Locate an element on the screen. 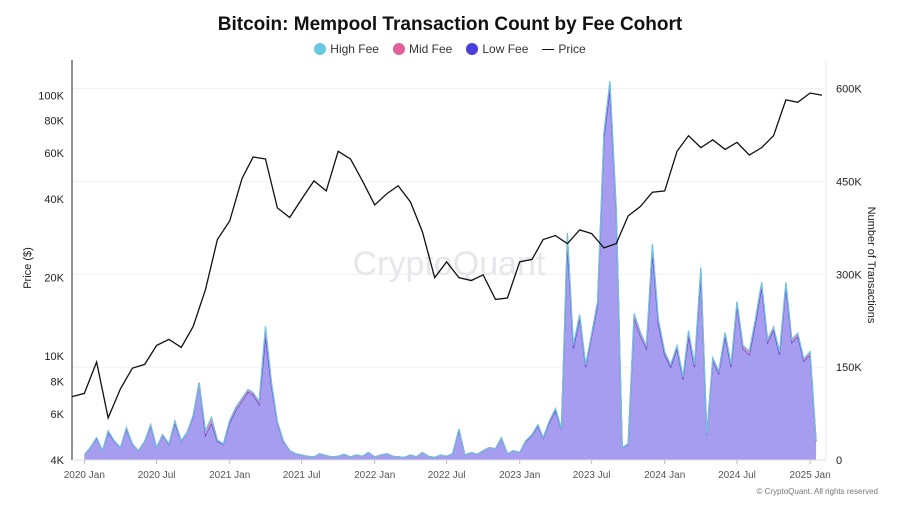 The image size is (900, 506). legend-item-price: Price is located at coordinates (564, 49).